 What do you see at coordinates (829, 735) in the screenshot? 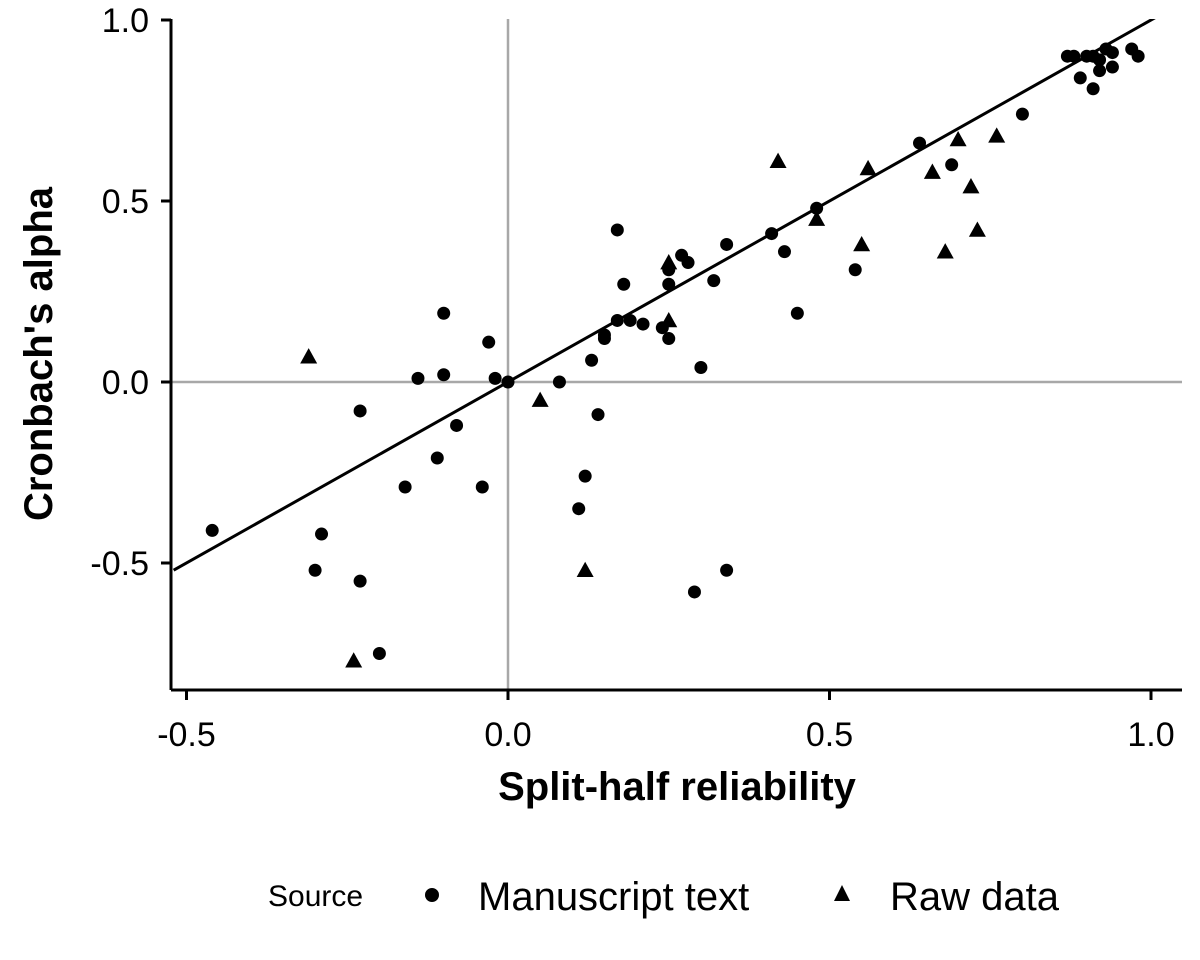
I see `x-tick-label: 0.5` at bounding box center [829, 735].